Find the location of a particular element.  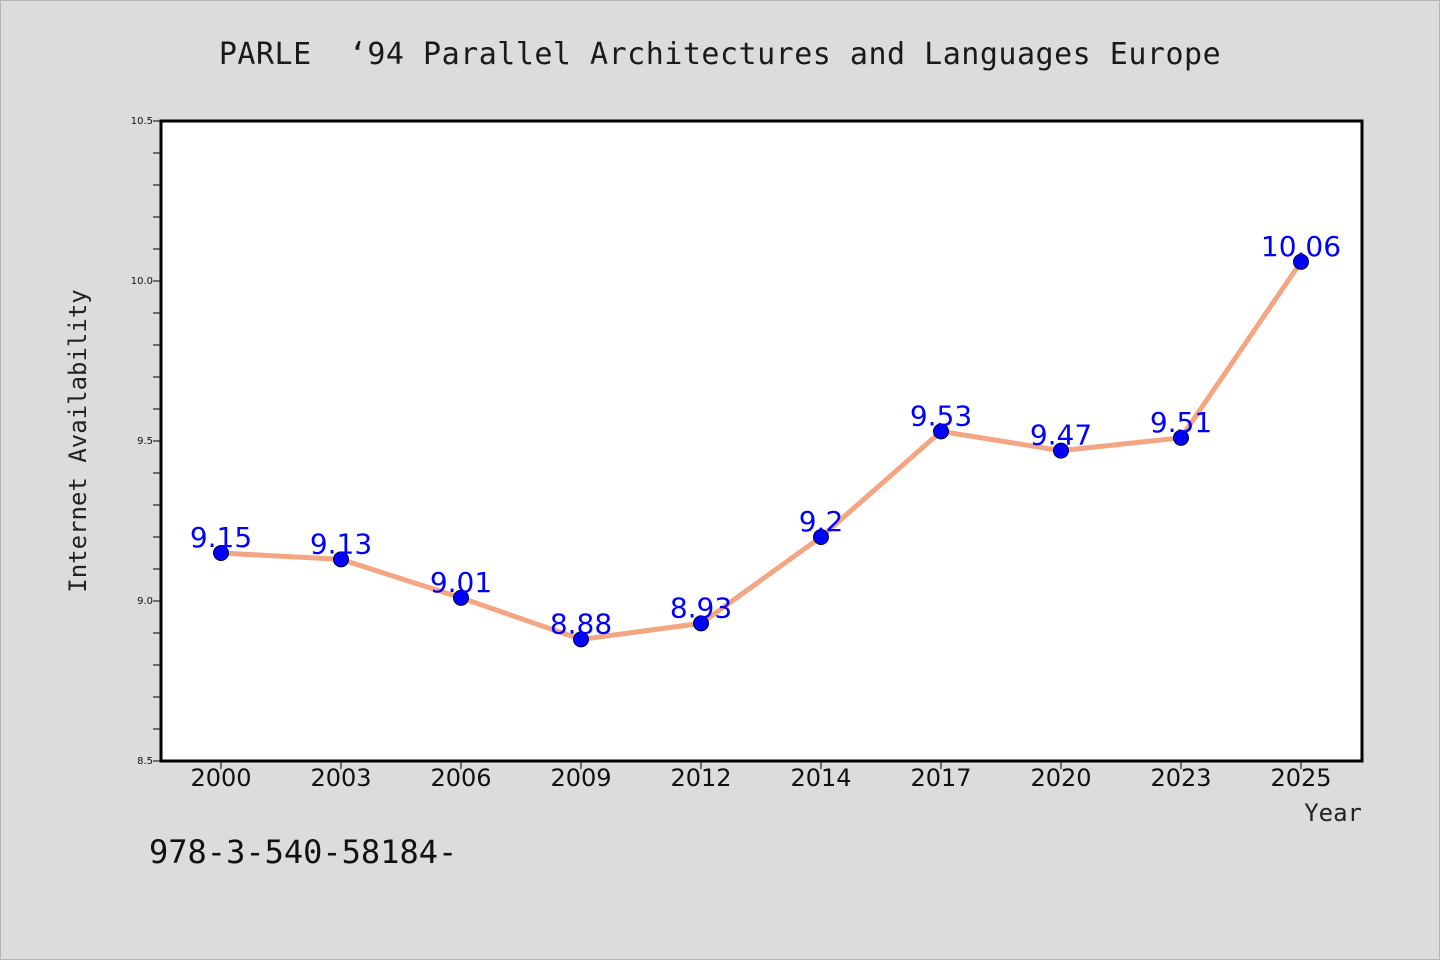

data-label: 10.06 is located at coordinates (1301, 246).